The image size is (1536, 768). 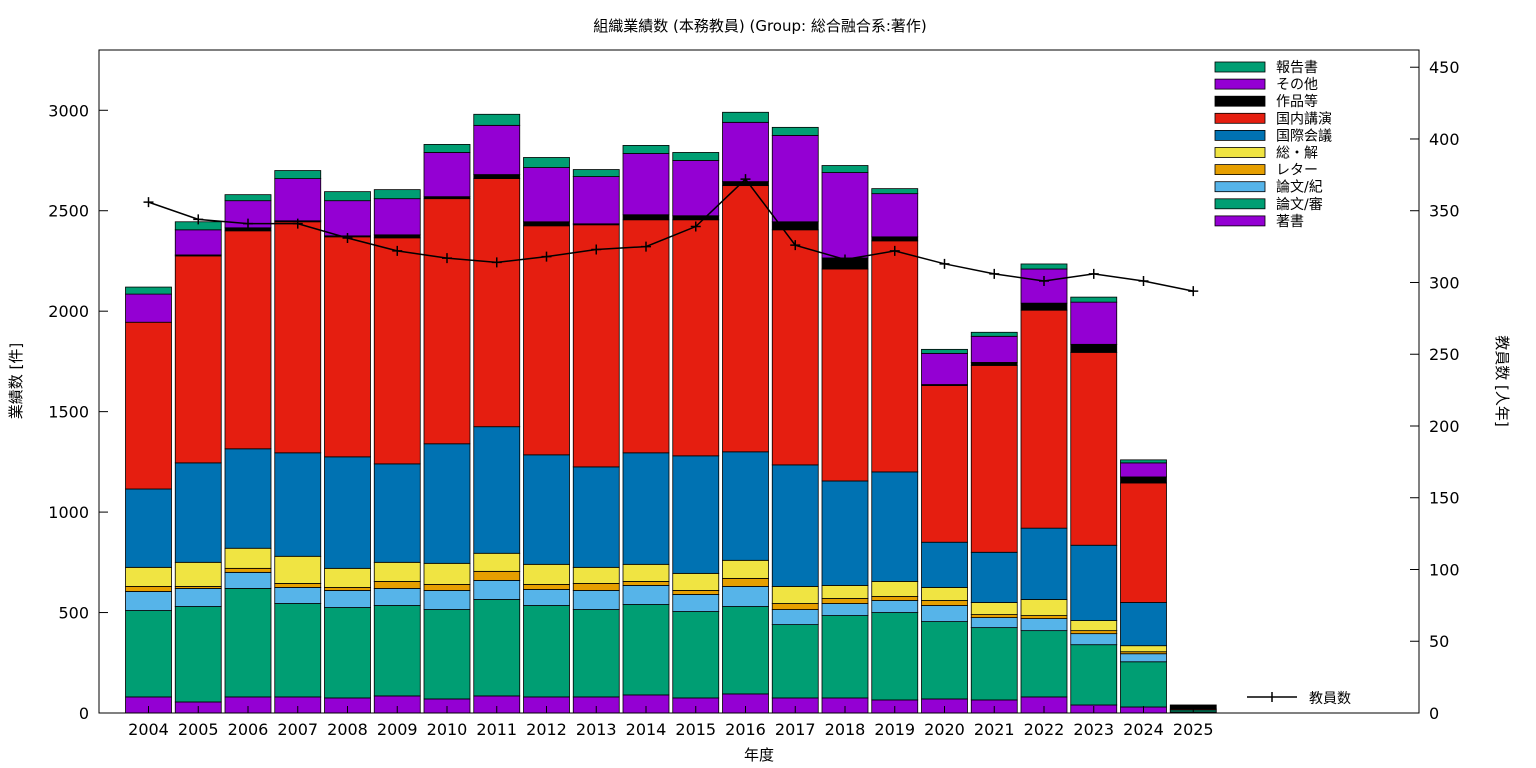 I want to click on bar-2008-s8, so click(x=347, y=218).